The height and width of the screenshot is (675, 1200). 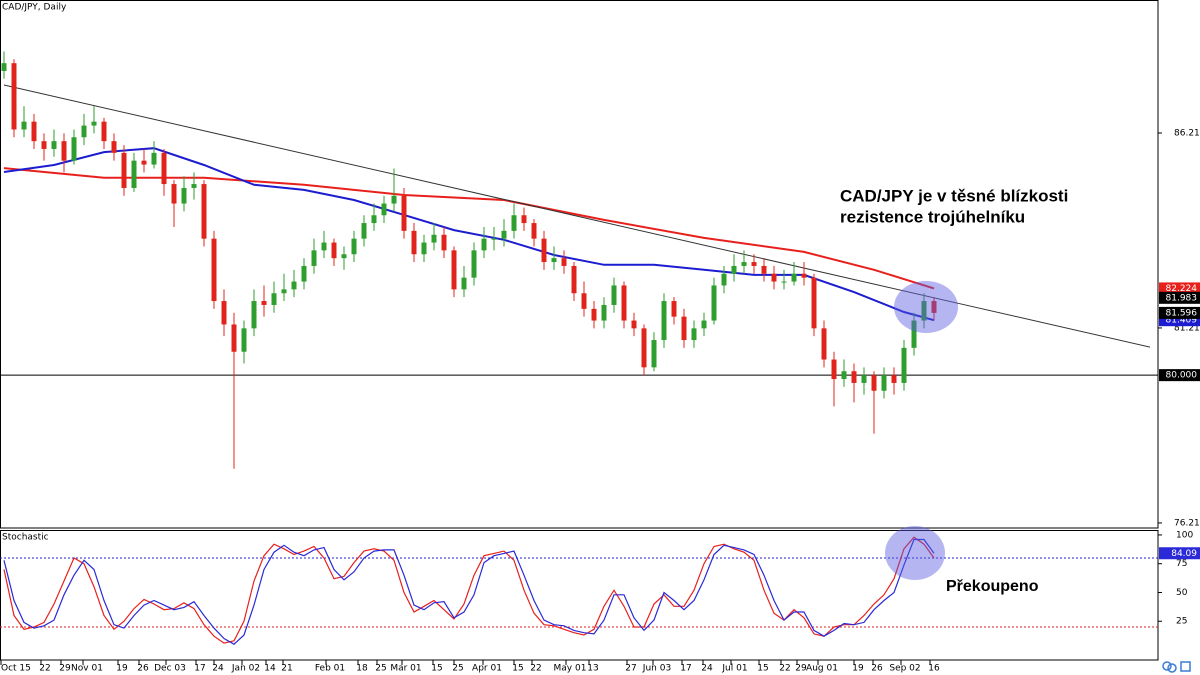 What do you see at coordinates (1184, 535) in the screenshot?
I see `y-tick-label: 100` at bounding box center [1184, 535].